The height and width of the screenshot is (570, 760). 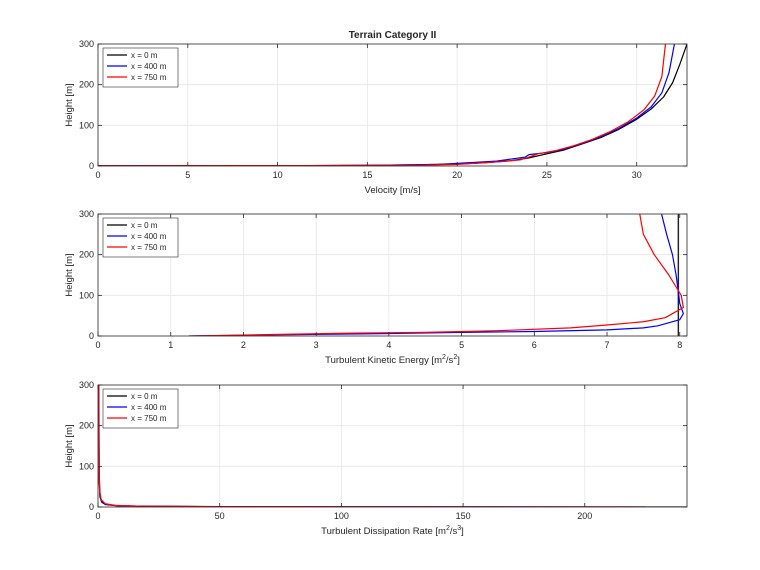 What do you see at coordinates (637, 175) in the screenshot?
I see `x-tick-label: 30` at bounding box center [637, 175].